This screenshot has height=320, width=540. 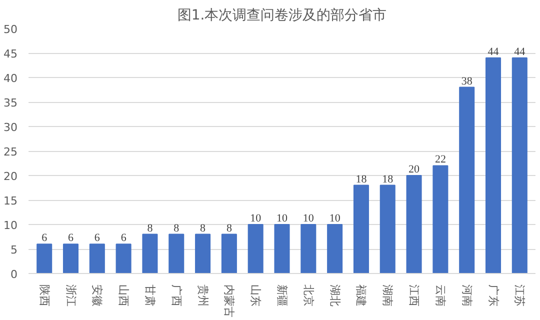 What do you see at coordinates (11, 152) in the screenshot?
I see `y-tick-label: 25` at bounding box center [11, 152].